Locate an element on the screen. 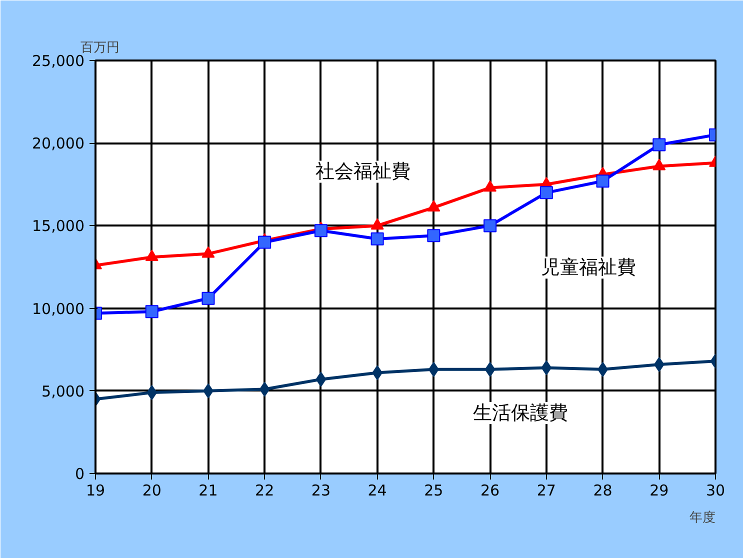  x-tick-label: 20 is located at coordinates (152, 491).